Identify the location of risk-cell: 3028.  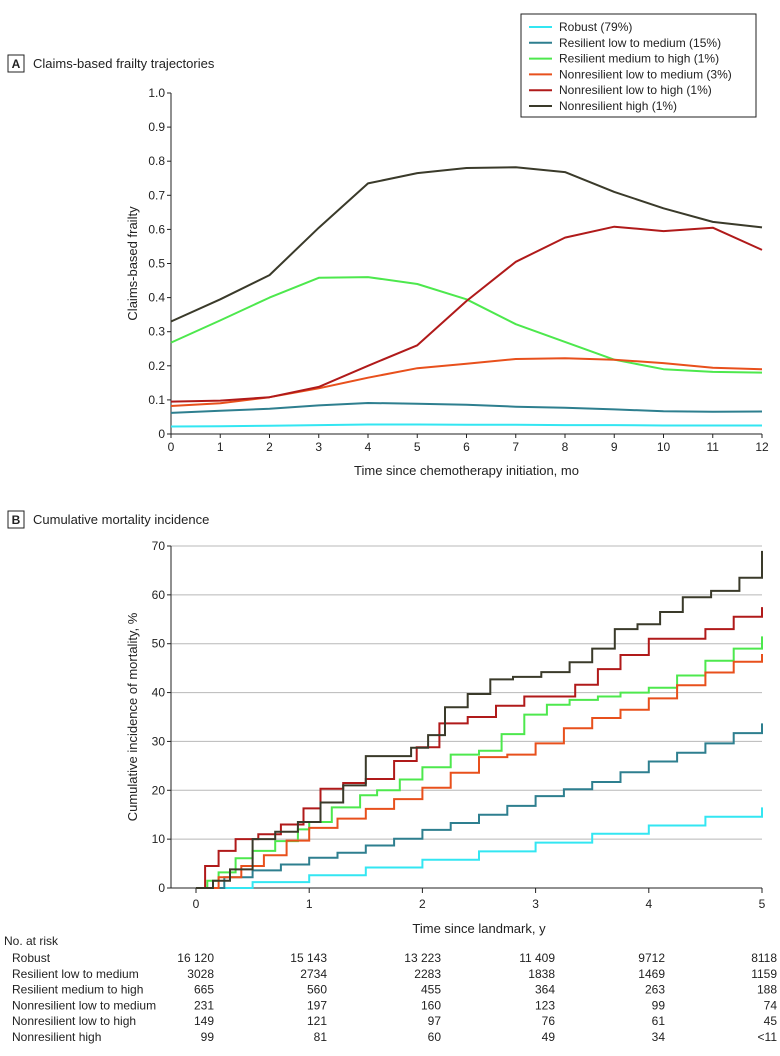
(200, 974).